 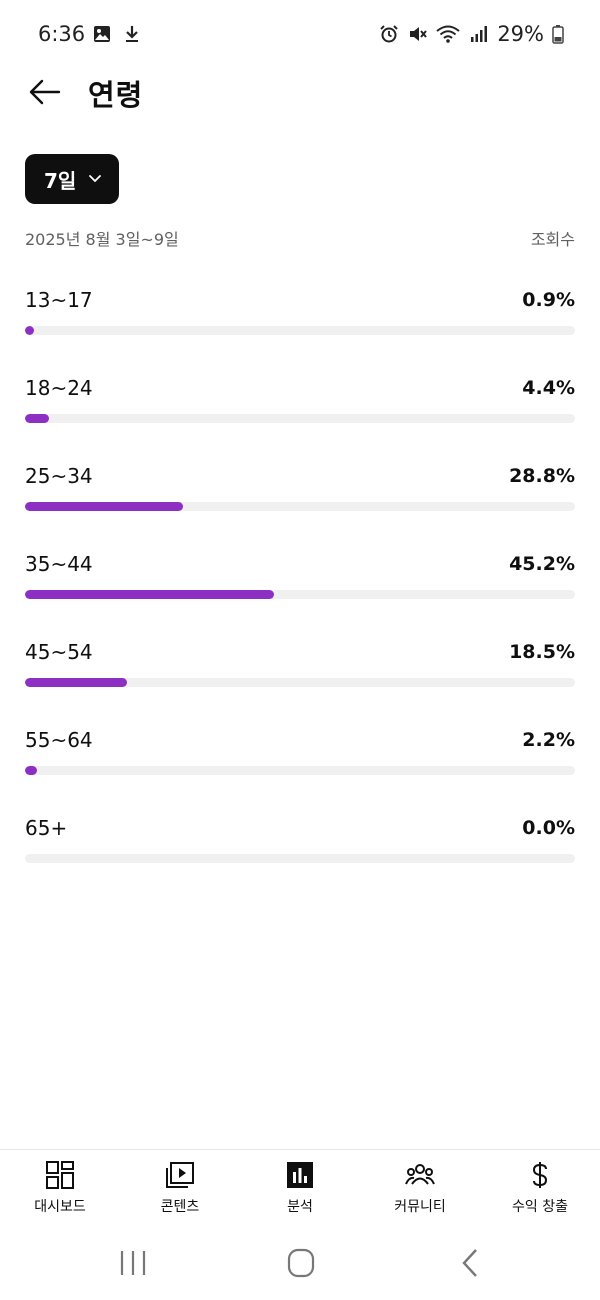 What do you see at coordinates (180, 1175) in the screenshot?
I see `content-icon` at bounding box center [180, 1175].